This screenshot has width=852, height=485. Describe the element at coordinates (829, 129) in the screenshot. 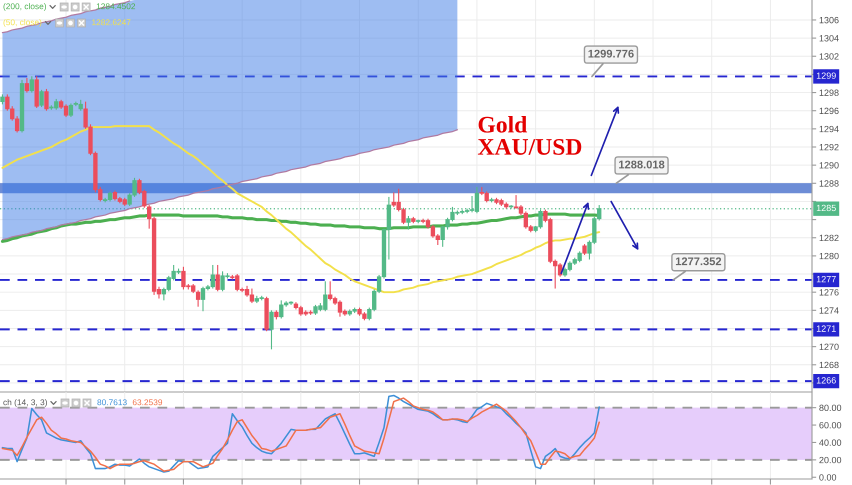

I see `y-tick-label: 1294` at that location.